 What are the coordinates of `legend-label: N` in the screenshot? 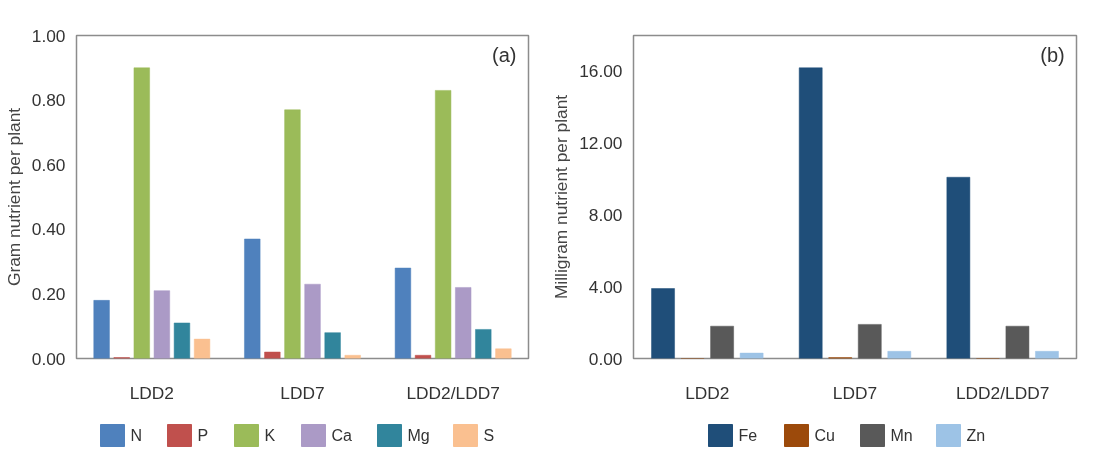 It's located at (136, 435).